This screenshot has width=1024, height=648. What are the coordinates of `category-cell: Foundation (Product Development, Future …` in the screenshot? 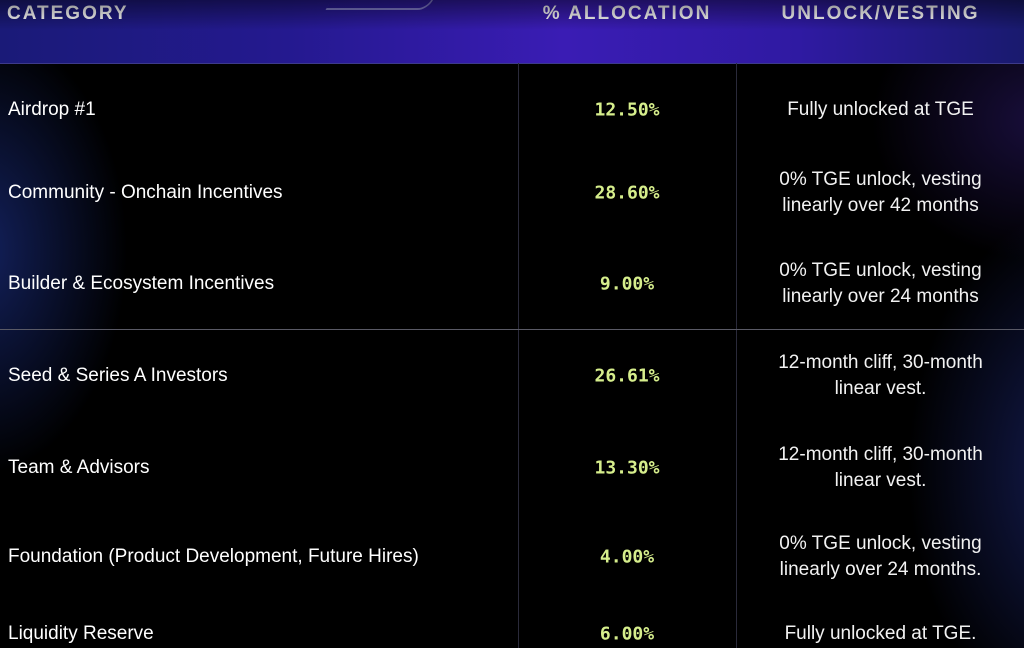 It's located at (213, 556).